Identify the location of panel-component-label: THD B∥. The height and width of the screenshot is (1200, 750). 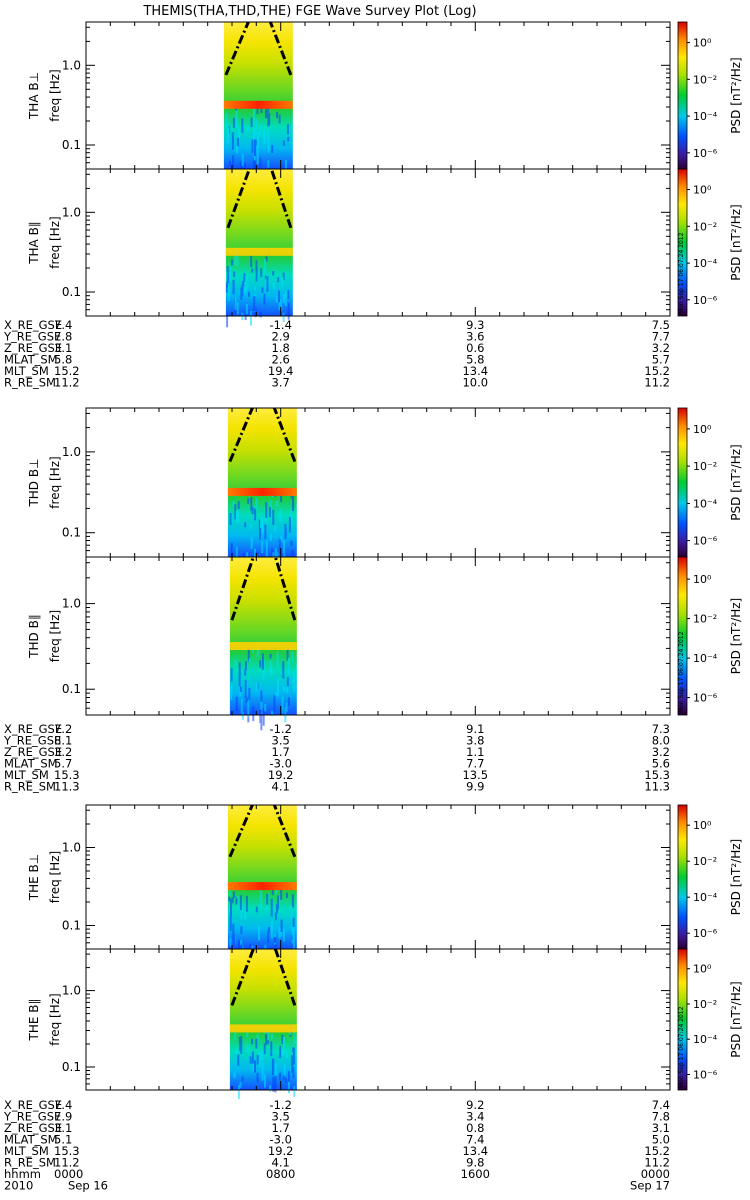
(34, 636).